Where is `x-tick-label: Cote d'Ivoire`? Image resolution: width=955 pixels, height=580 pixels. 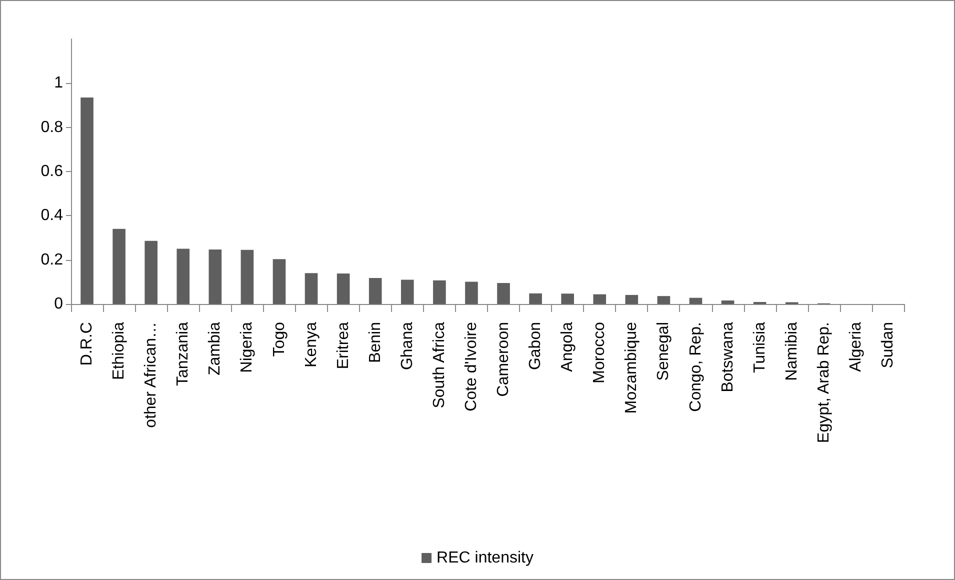
x-tick-label: Cote d'Ivoire is located at coordinates (471, 367).